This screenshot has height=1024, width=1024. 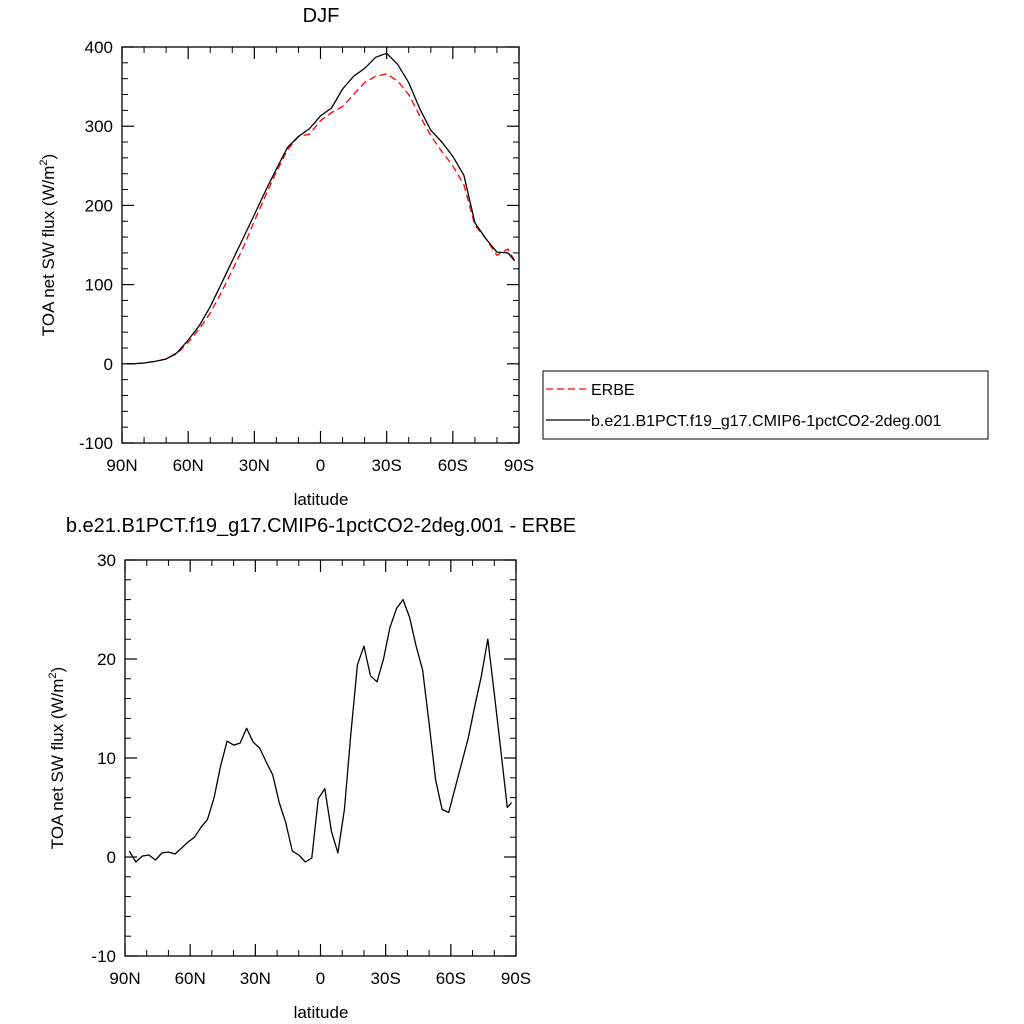 I want to click on top-title: DJF, so click(x=321, y=16).